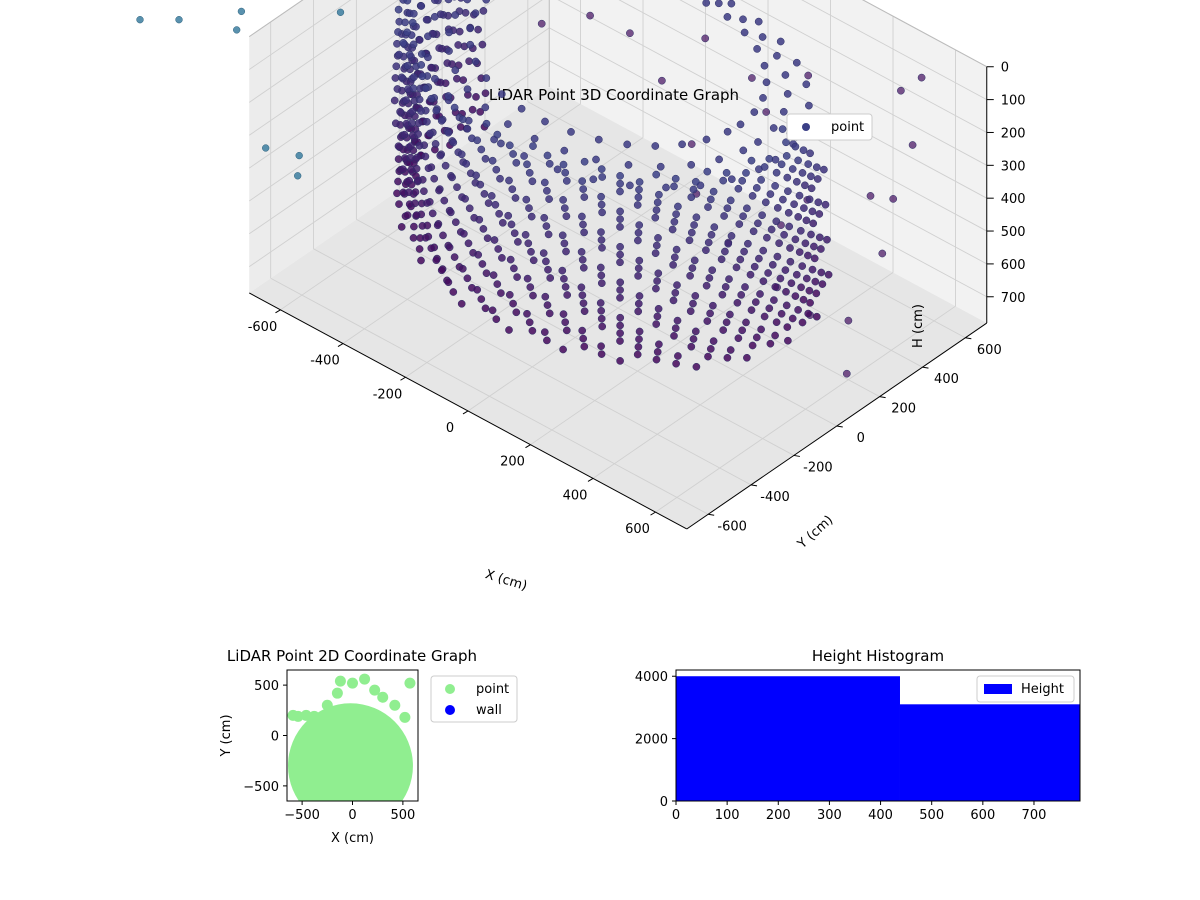 The image size is (1200, 900). I want to click on x-tick, so click(403, 378).